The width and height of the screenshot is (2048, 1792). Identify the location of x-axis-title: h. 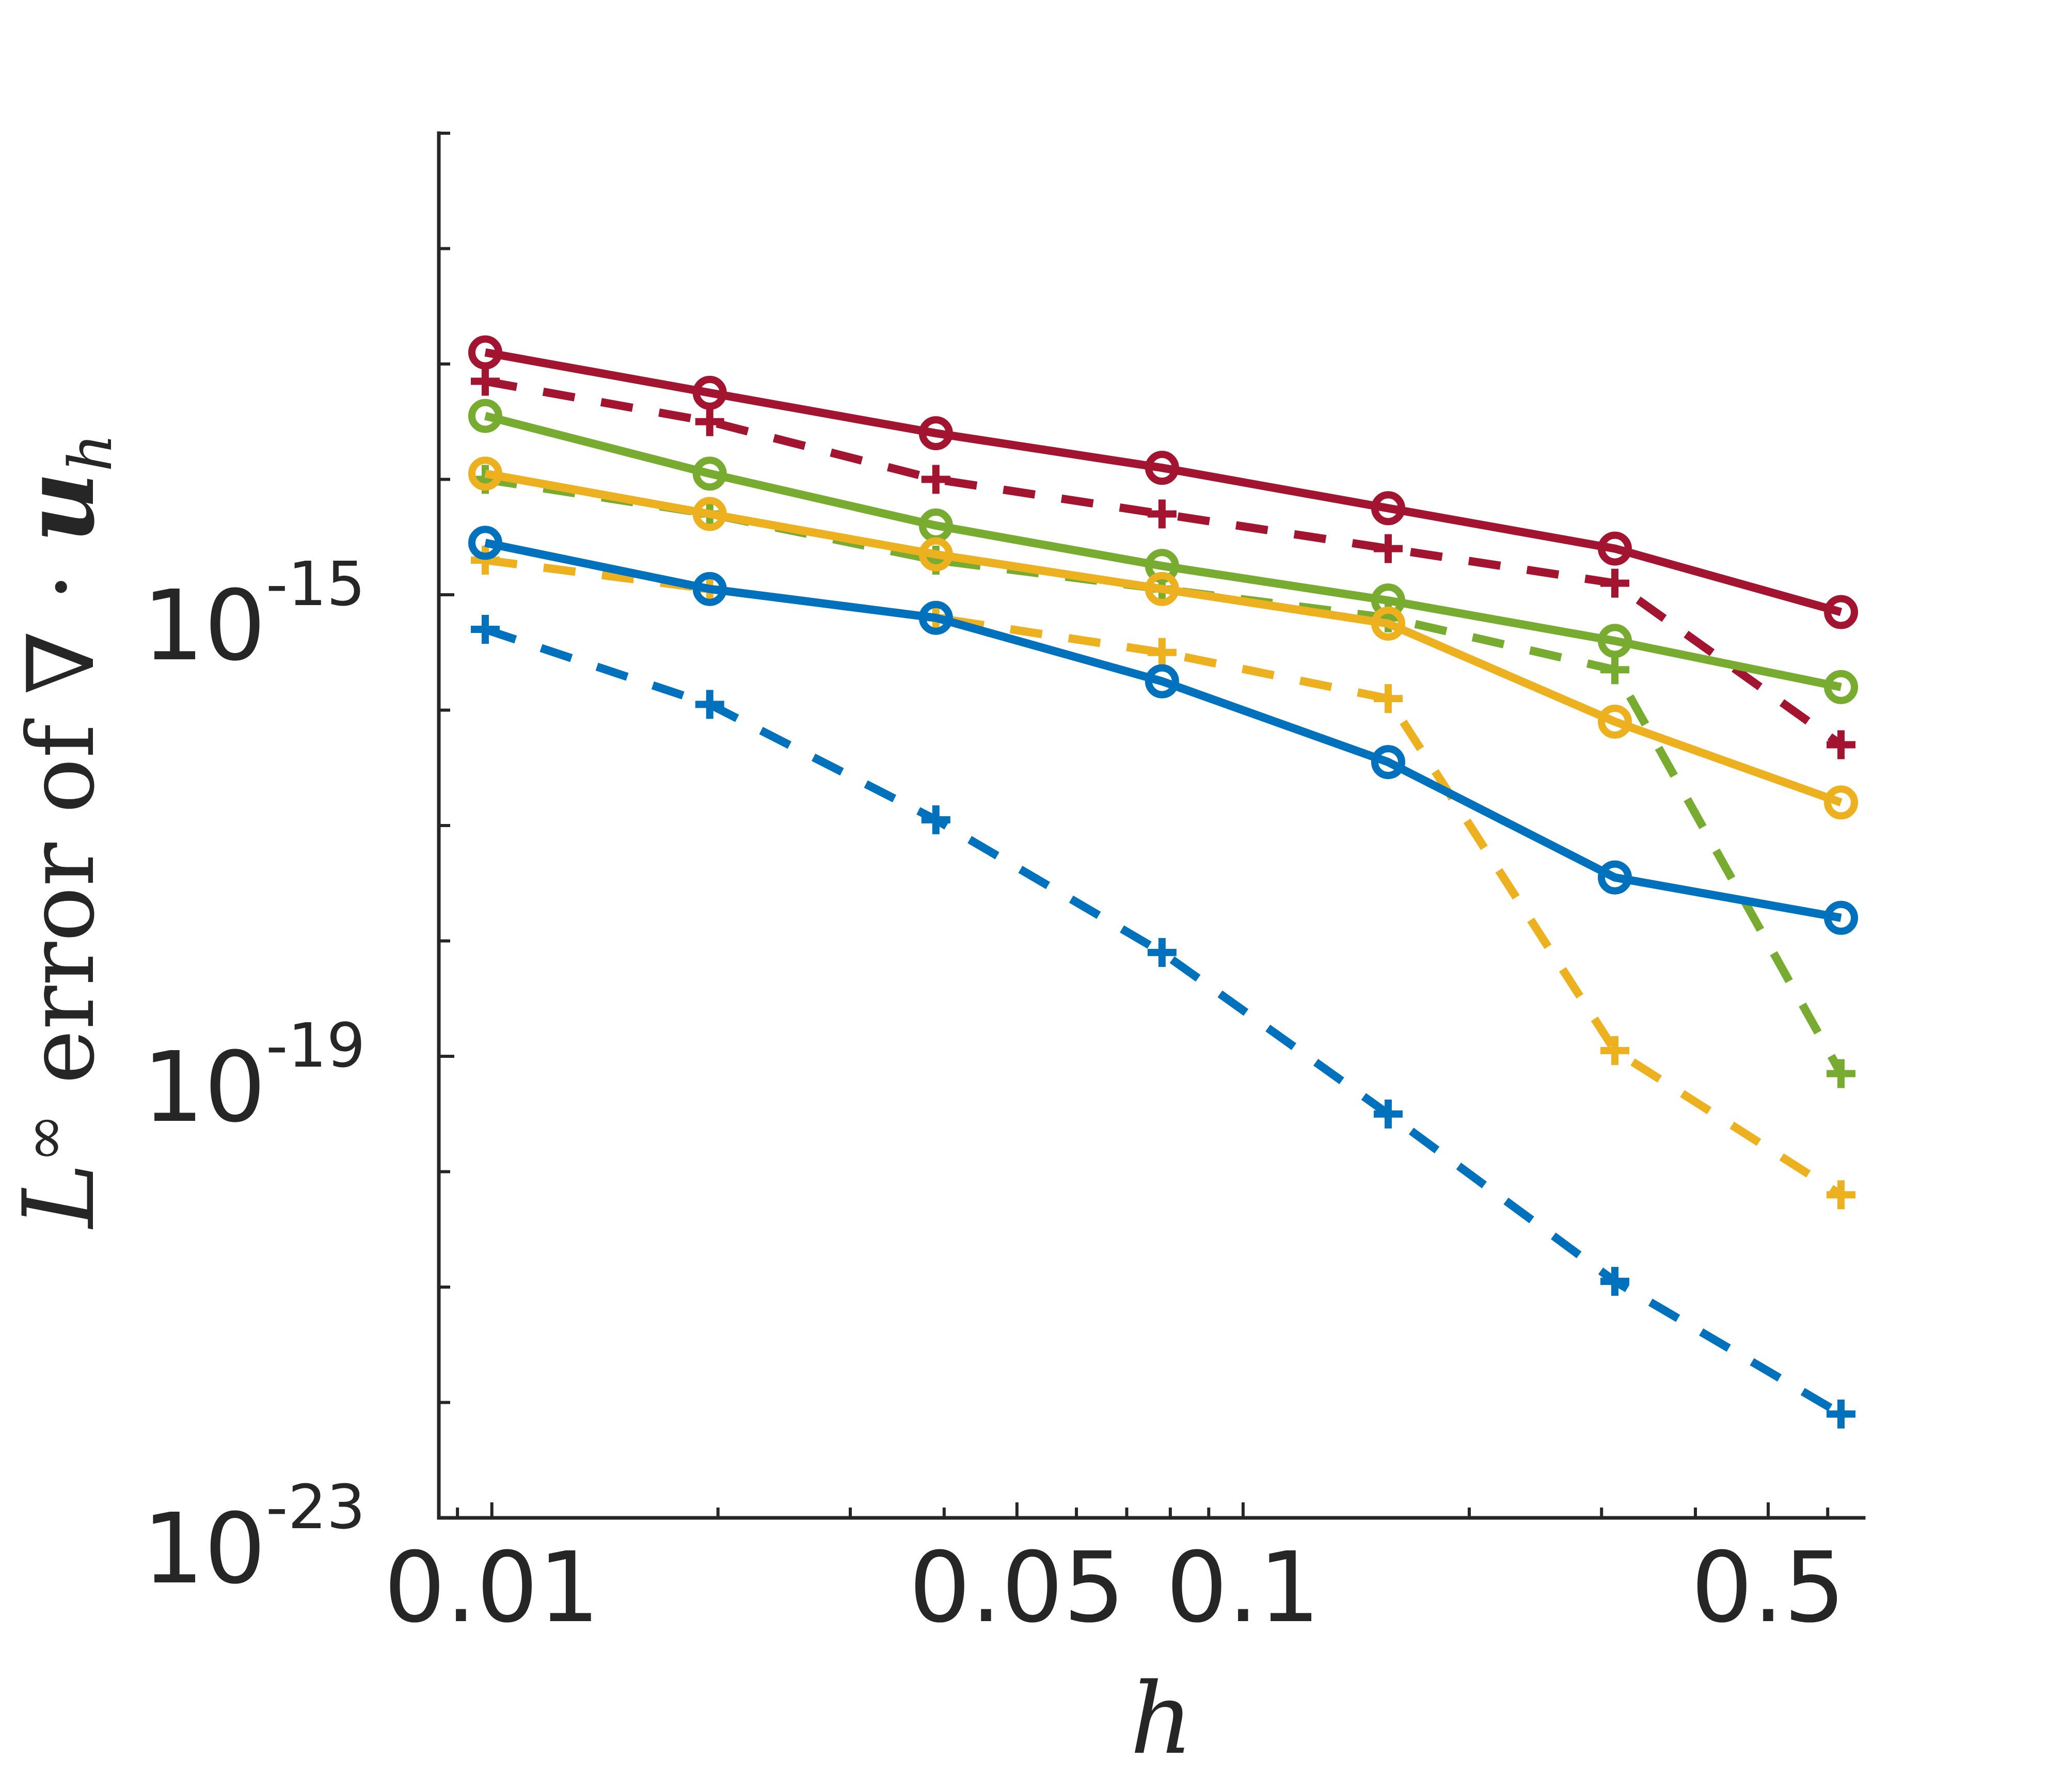
(1161, 1719).